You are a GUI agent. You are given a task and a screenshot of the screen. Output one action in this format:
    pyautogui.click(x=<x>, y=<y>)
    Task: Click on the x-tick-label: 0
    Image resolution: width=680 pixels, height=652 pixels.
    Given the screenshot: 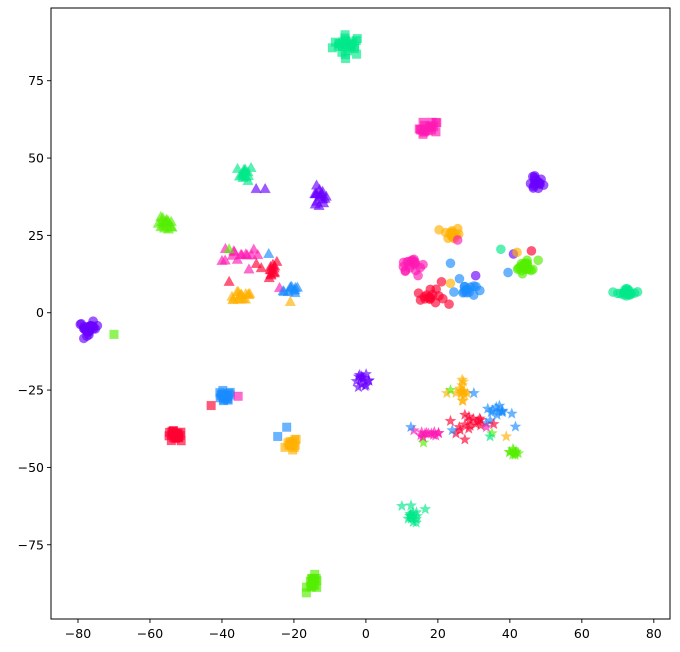 What is the action you would take?
    pyautogui.click(x=366, y=633)
    